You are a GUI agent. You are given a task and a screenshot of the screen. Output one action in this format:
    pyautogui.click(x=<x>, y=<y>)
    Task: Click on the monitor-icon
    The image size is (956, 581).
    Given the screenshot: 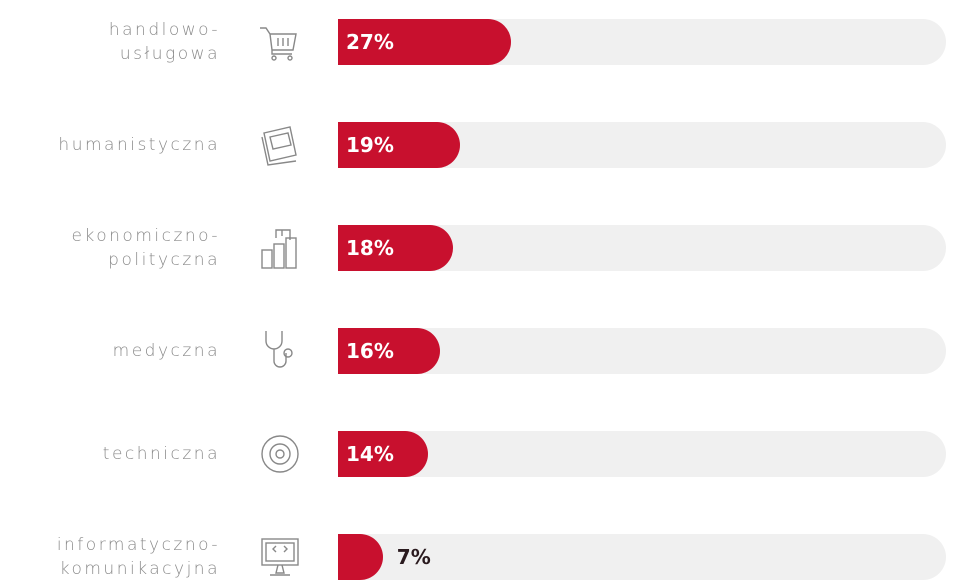 What is the action you would take?
    pyautogui.click(x=280, y=557)
    